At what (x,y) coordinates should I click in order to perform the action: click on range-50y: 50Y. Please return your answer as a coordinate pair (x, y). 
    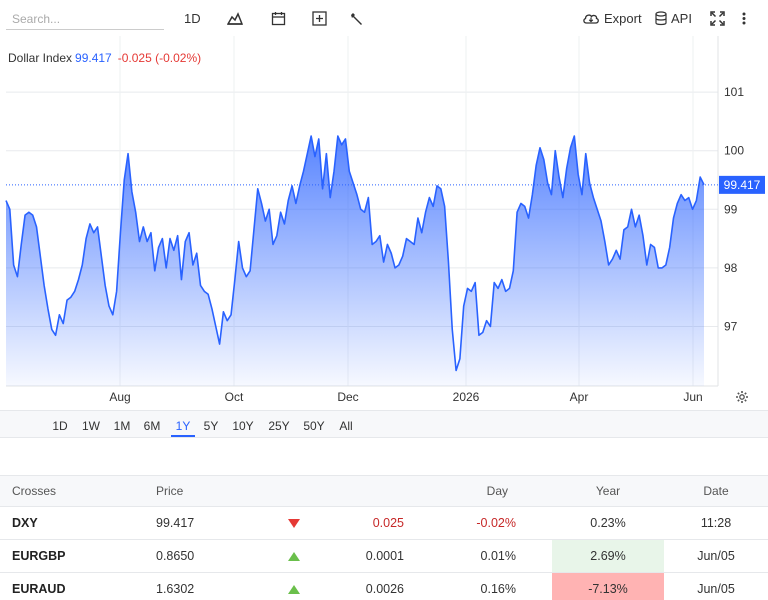
    Looking at the image, I should click on (314, 426).